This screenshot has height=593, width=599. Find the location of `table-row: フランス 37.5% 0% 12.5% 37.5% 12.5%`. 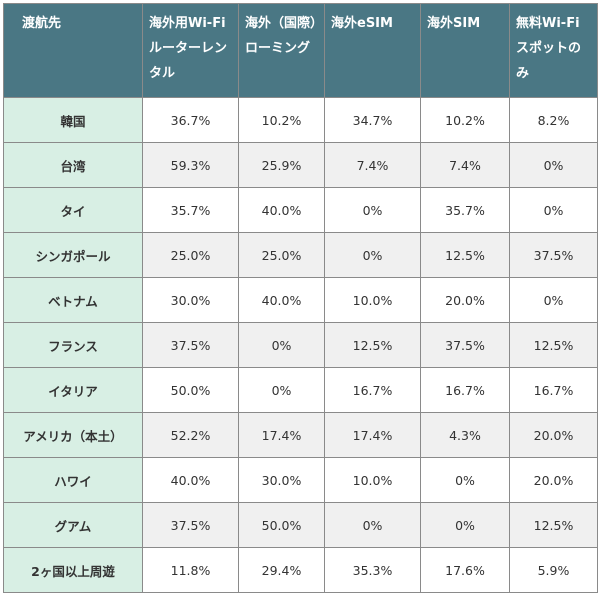

table-row: フランス 37.5% 0% 12.5% 37.5% 12.5% is located at coordinates (300, 345).